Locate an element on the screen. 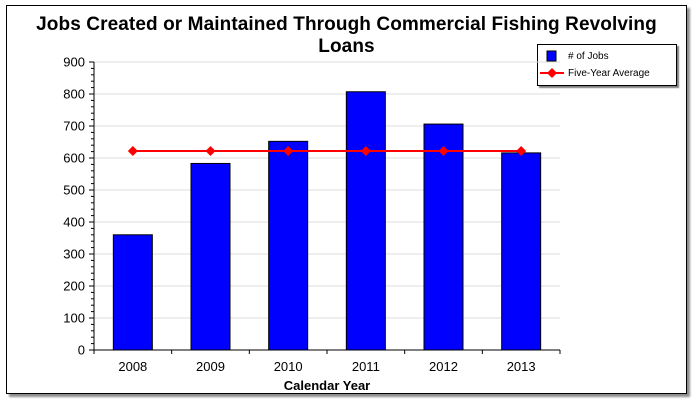  y-tick-label: 700 is located at coordinates (74, 126).